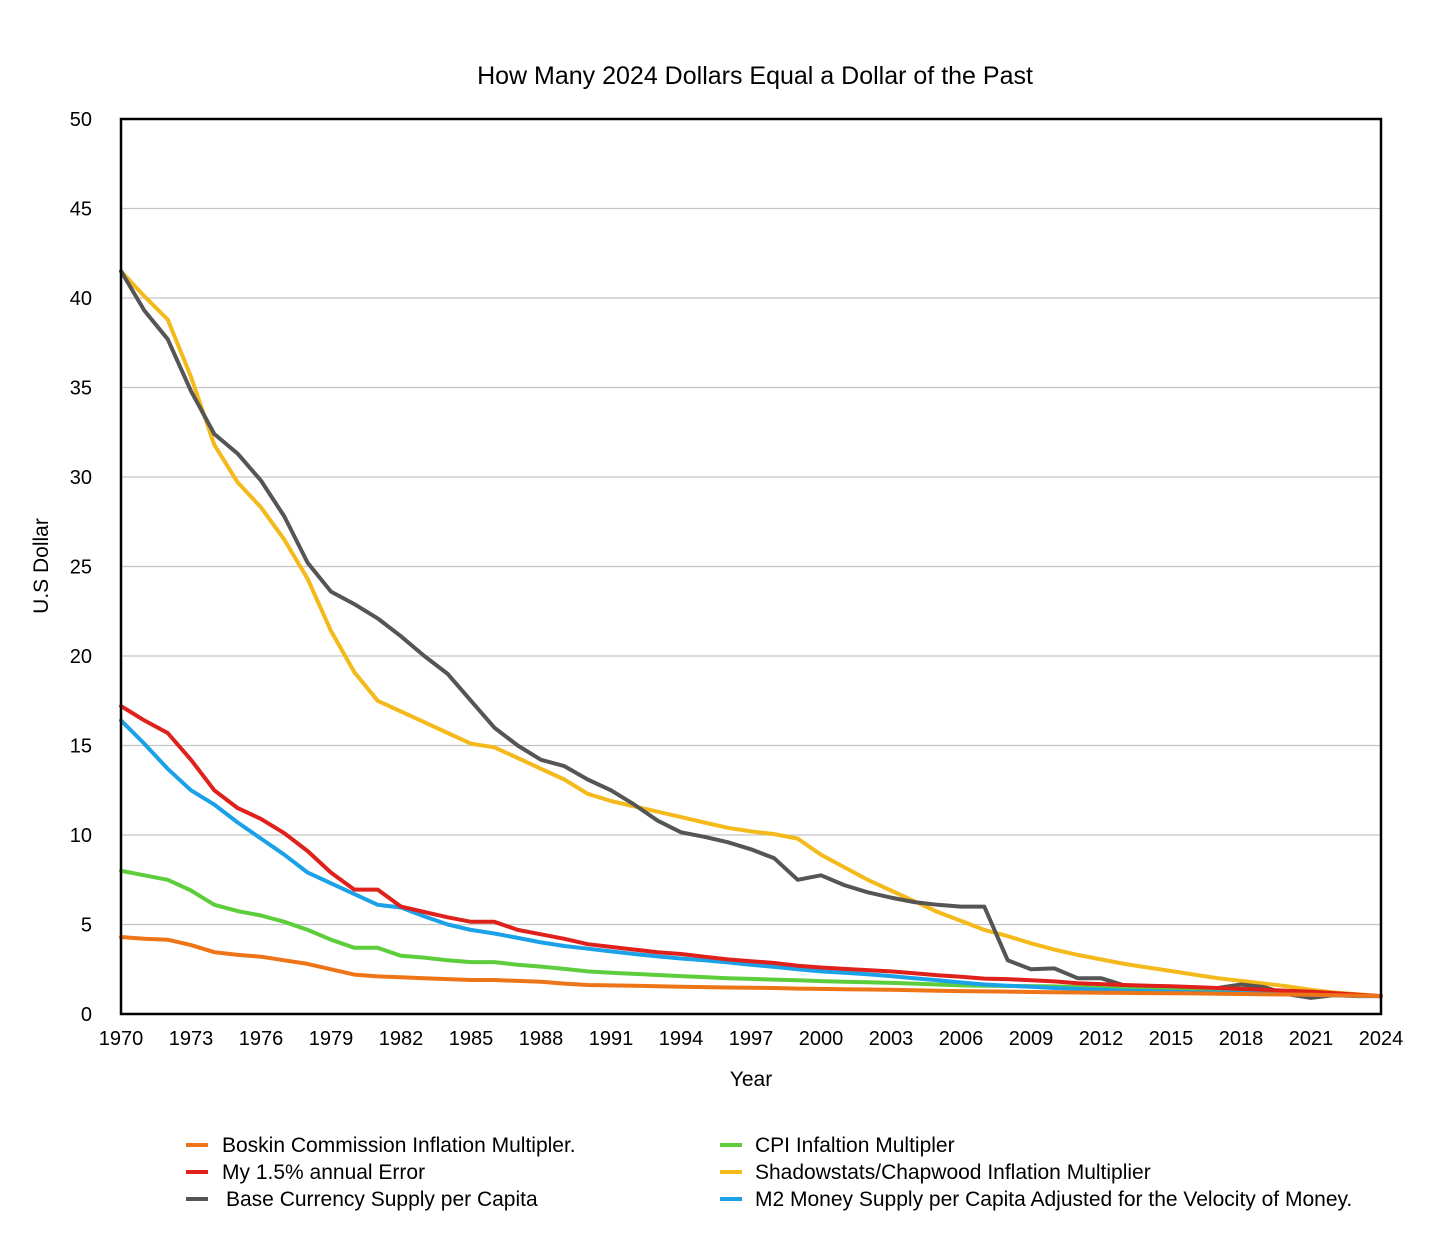  What do you see at coordinates (399, 1145) in the screenshot?
I see `legend-label: Boskin Commission Inflation Multipler.` at bounding box center [399, 1145].